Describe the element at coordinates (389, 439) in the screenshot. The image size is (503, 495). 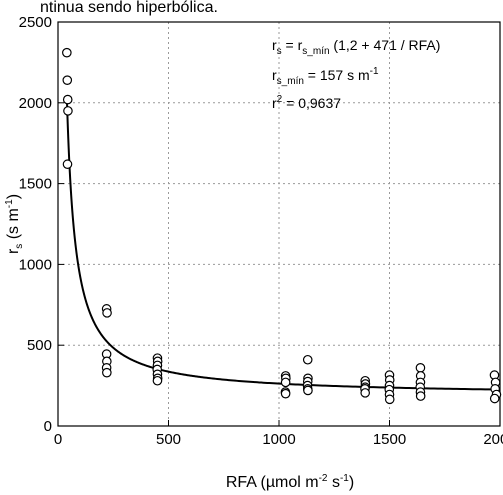
I see `x-tick-label: 1500` at that location.